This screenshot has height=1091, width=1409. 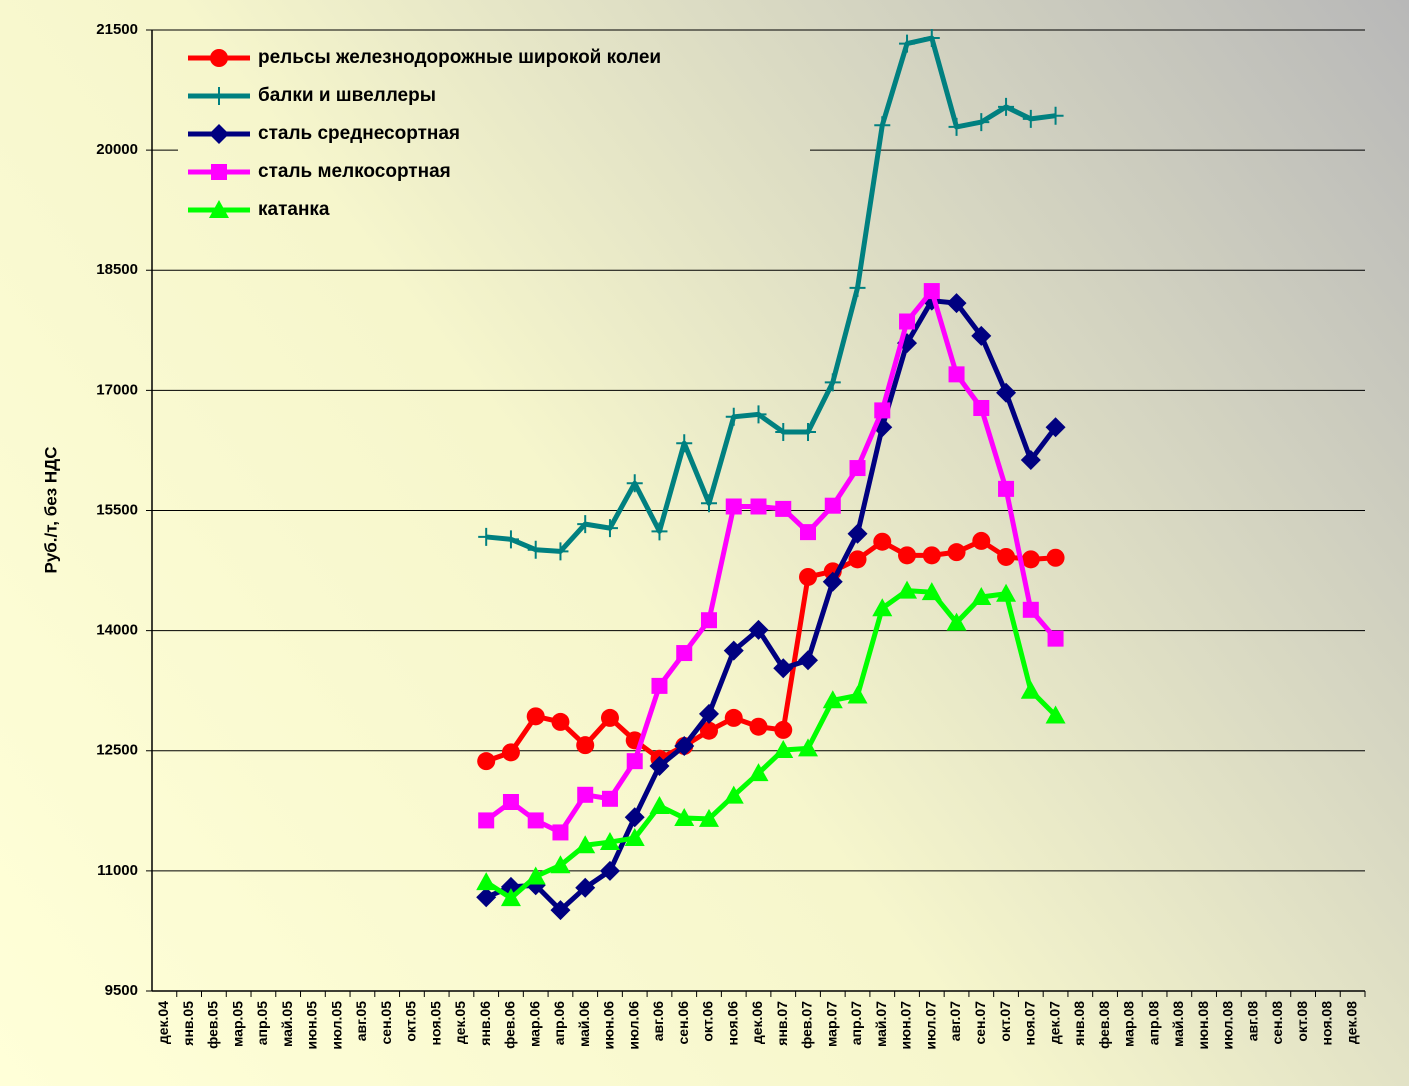 I want to click on x-tick-label: апр.07, so click(x=856, y=1023).